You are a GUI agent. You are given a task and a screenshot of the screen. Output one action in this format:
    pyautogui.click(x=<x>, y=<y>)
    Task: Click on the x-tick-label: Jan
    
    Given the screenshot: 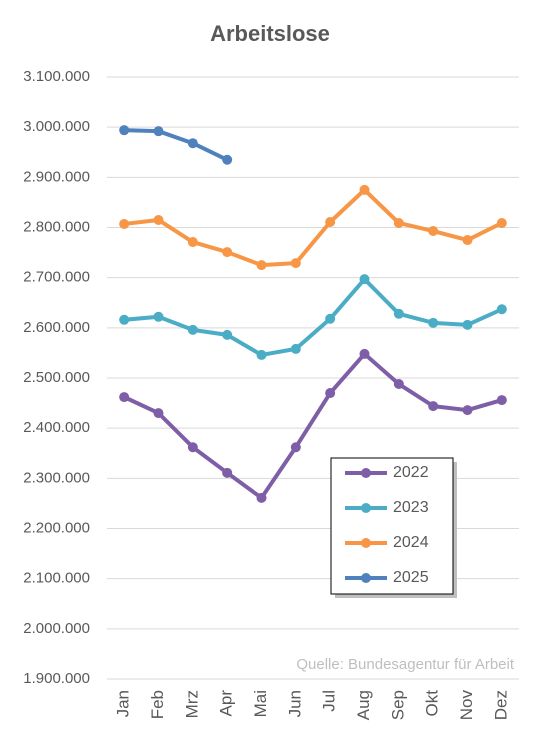 What is the action you would take?
    pyautogui.click(x=123, y=703)
    